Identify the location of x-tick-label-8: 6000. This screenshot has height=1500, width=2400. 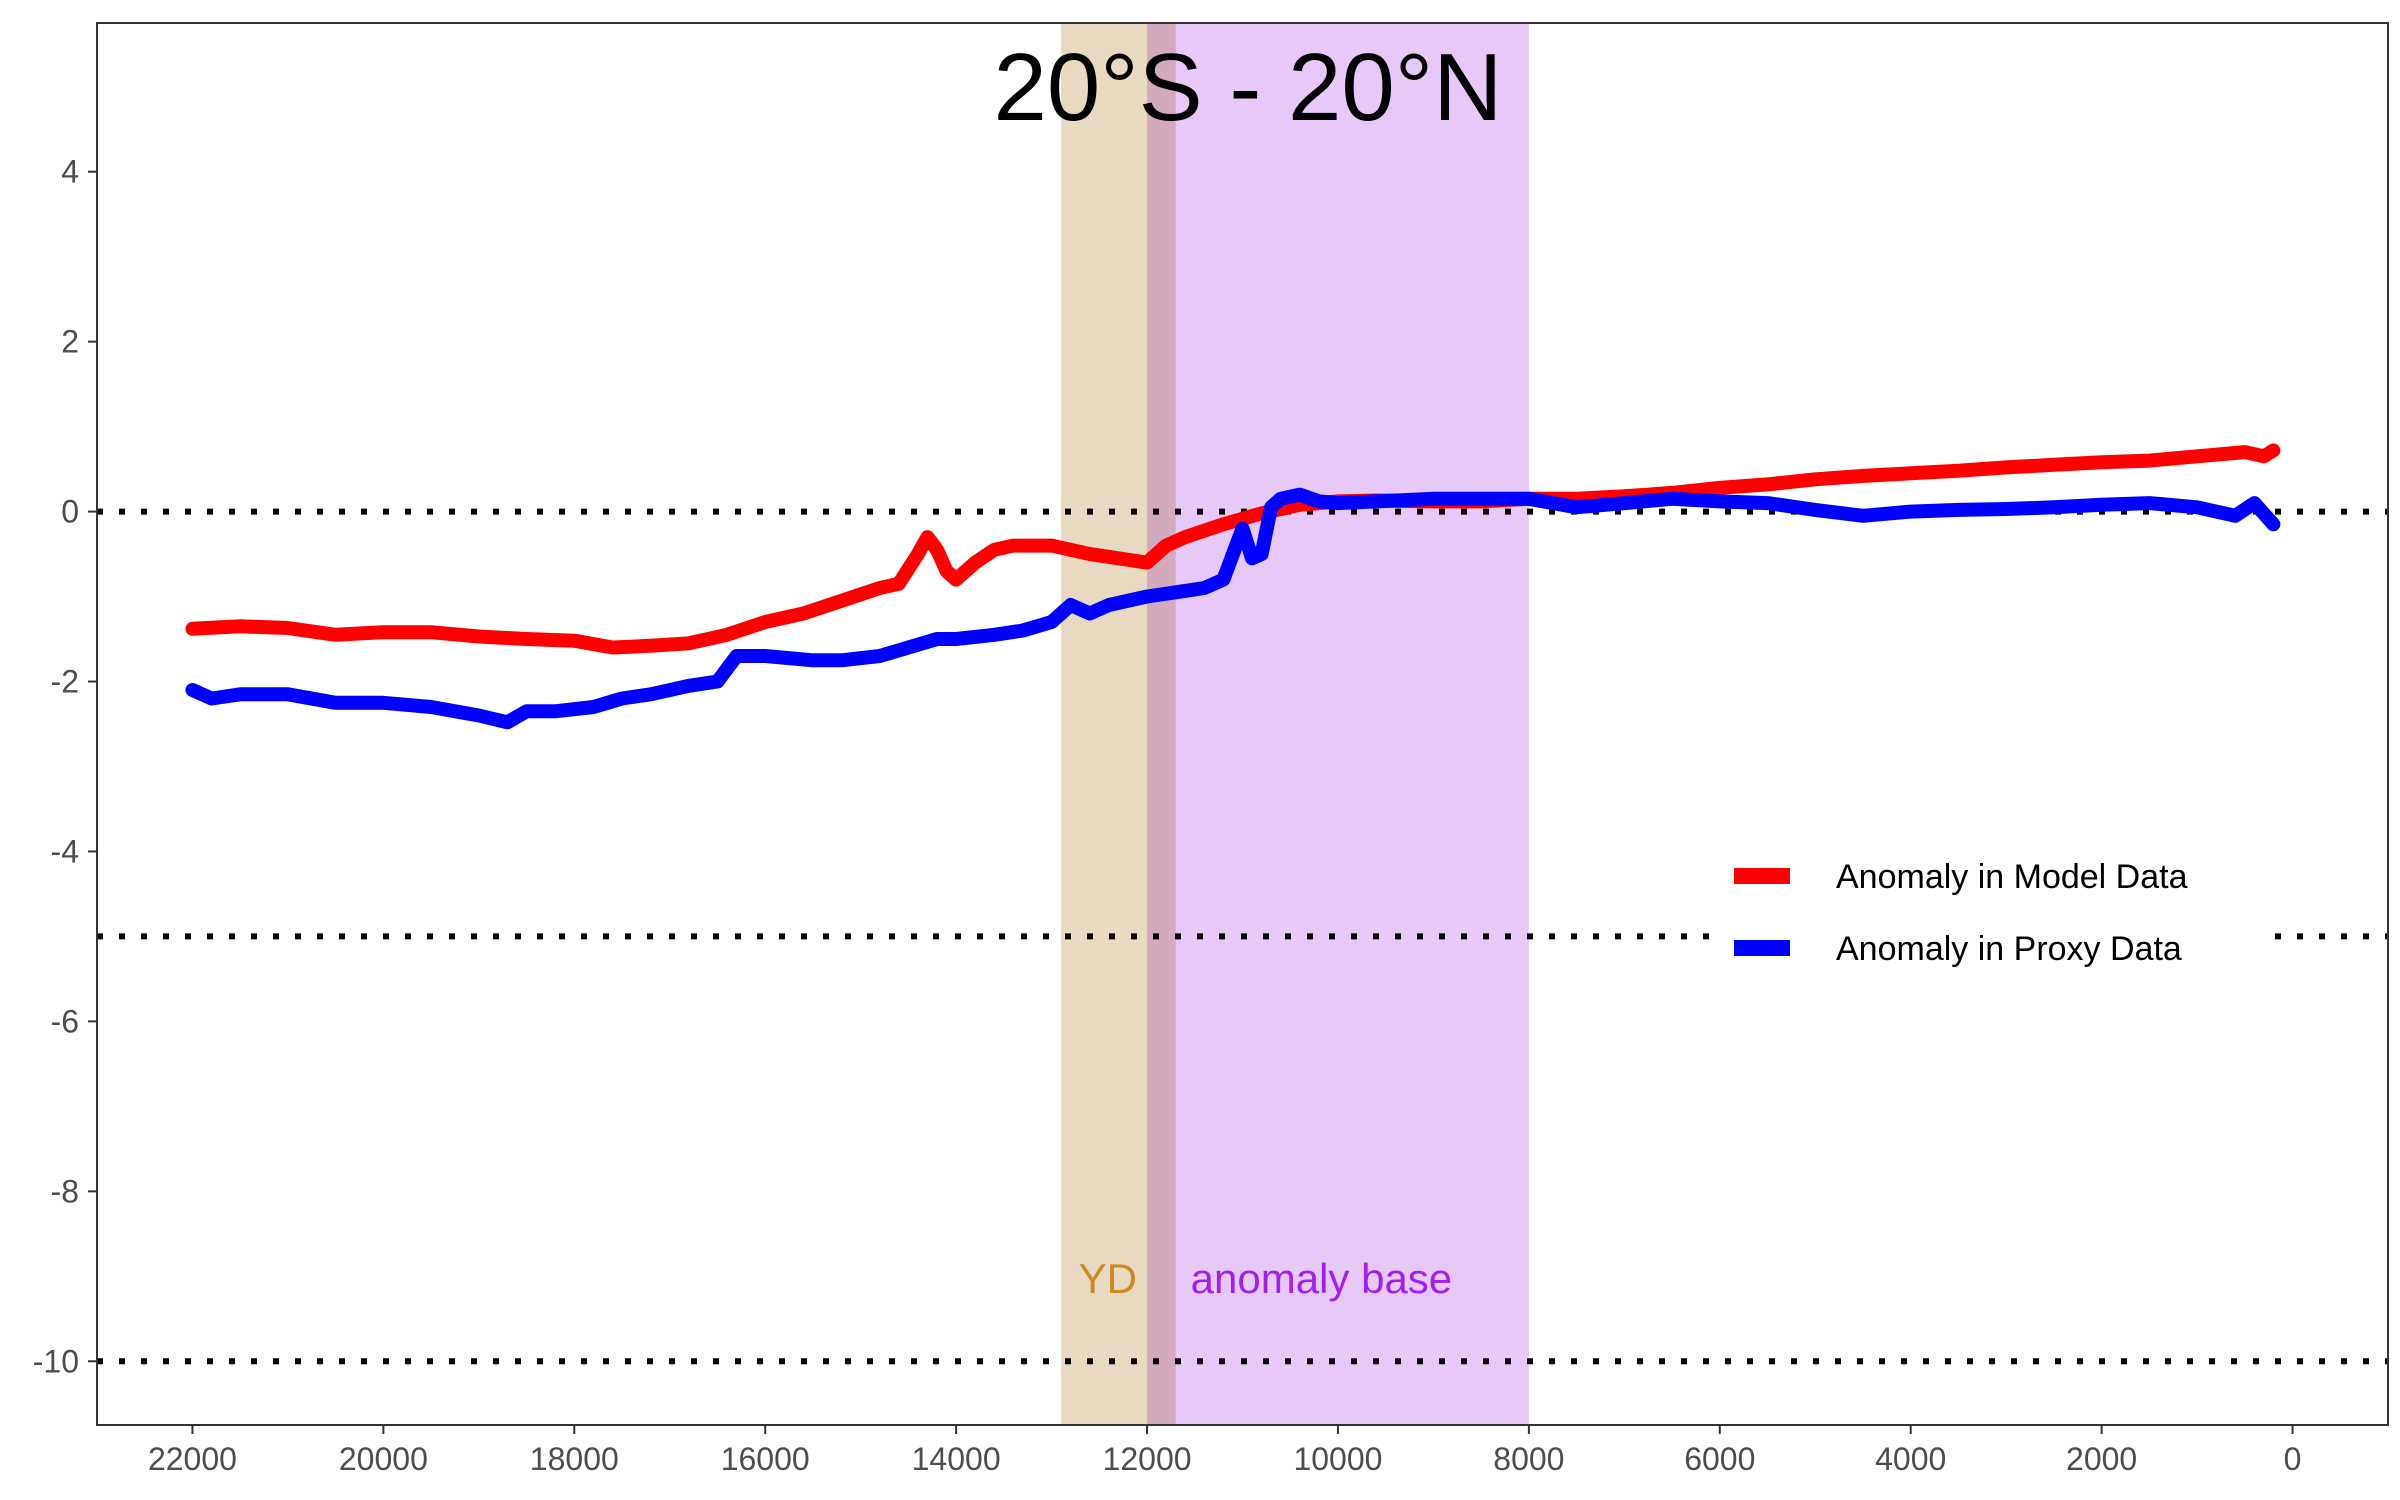
(1719, 1459).